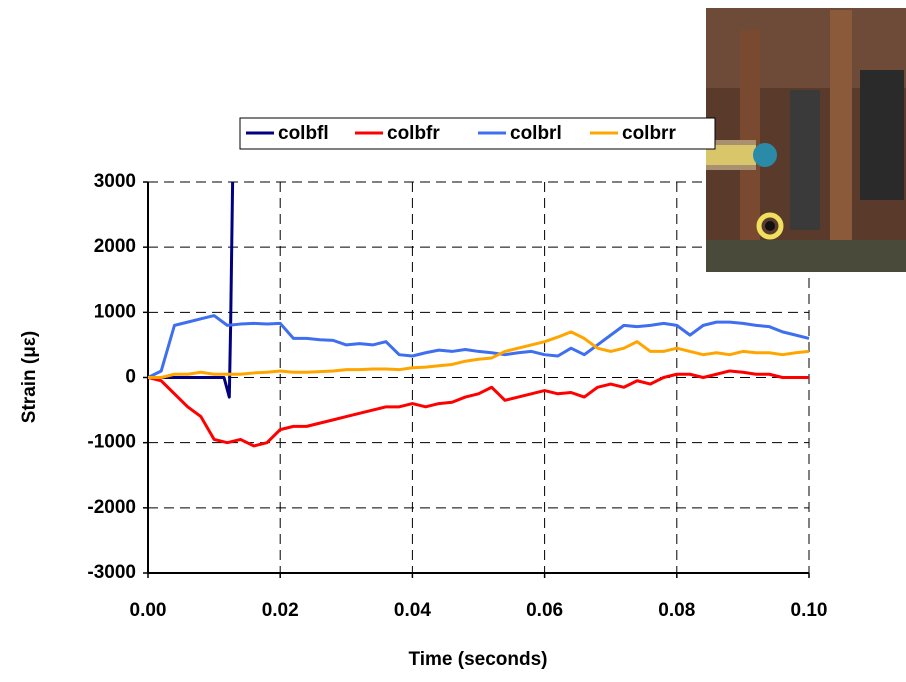 The width and height of the screenshot is (906, 682). What do you see at coordinates (115, 181) in the screenshot?
I see `y-tick-label: 3000` at bounding box center [115, 181].